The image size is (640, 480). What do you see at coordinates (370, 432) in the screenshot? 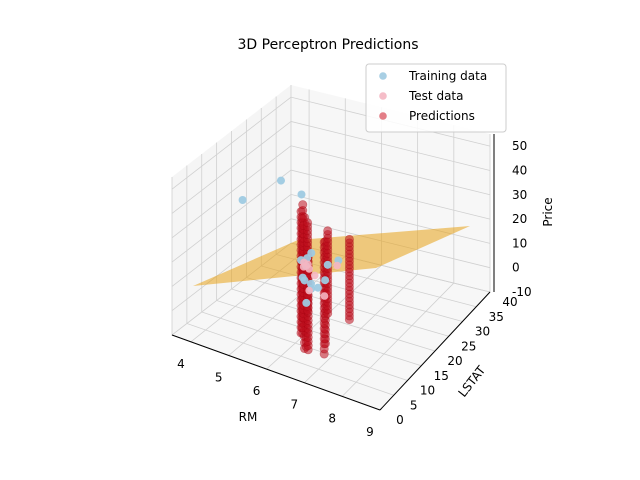
I see `x-tick-label: 9` at bounding box center [370, 432].